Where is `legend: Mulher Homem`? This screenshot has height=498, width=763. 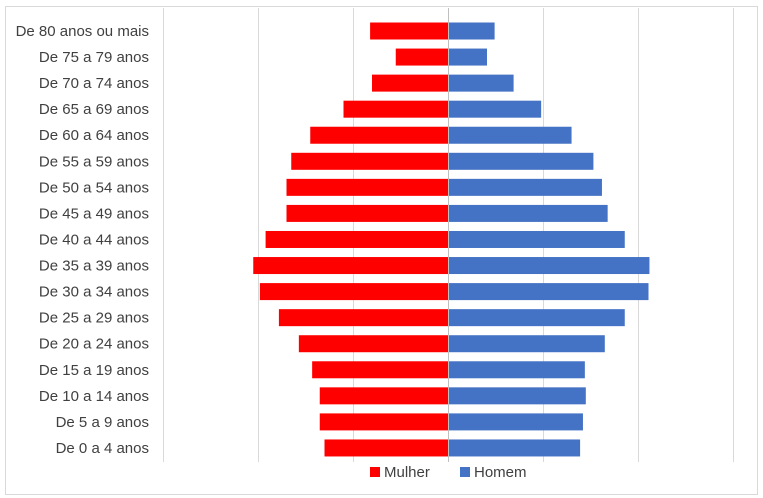 legend: Mulher Homem is located at coordinates (448, 472).